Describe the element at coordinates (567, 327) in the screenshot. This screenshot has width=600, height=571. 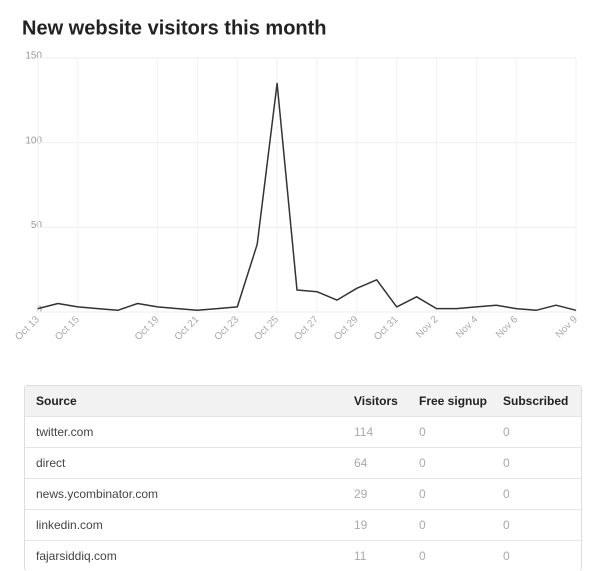
I see `x-tick-label: Nov 9` at that location.